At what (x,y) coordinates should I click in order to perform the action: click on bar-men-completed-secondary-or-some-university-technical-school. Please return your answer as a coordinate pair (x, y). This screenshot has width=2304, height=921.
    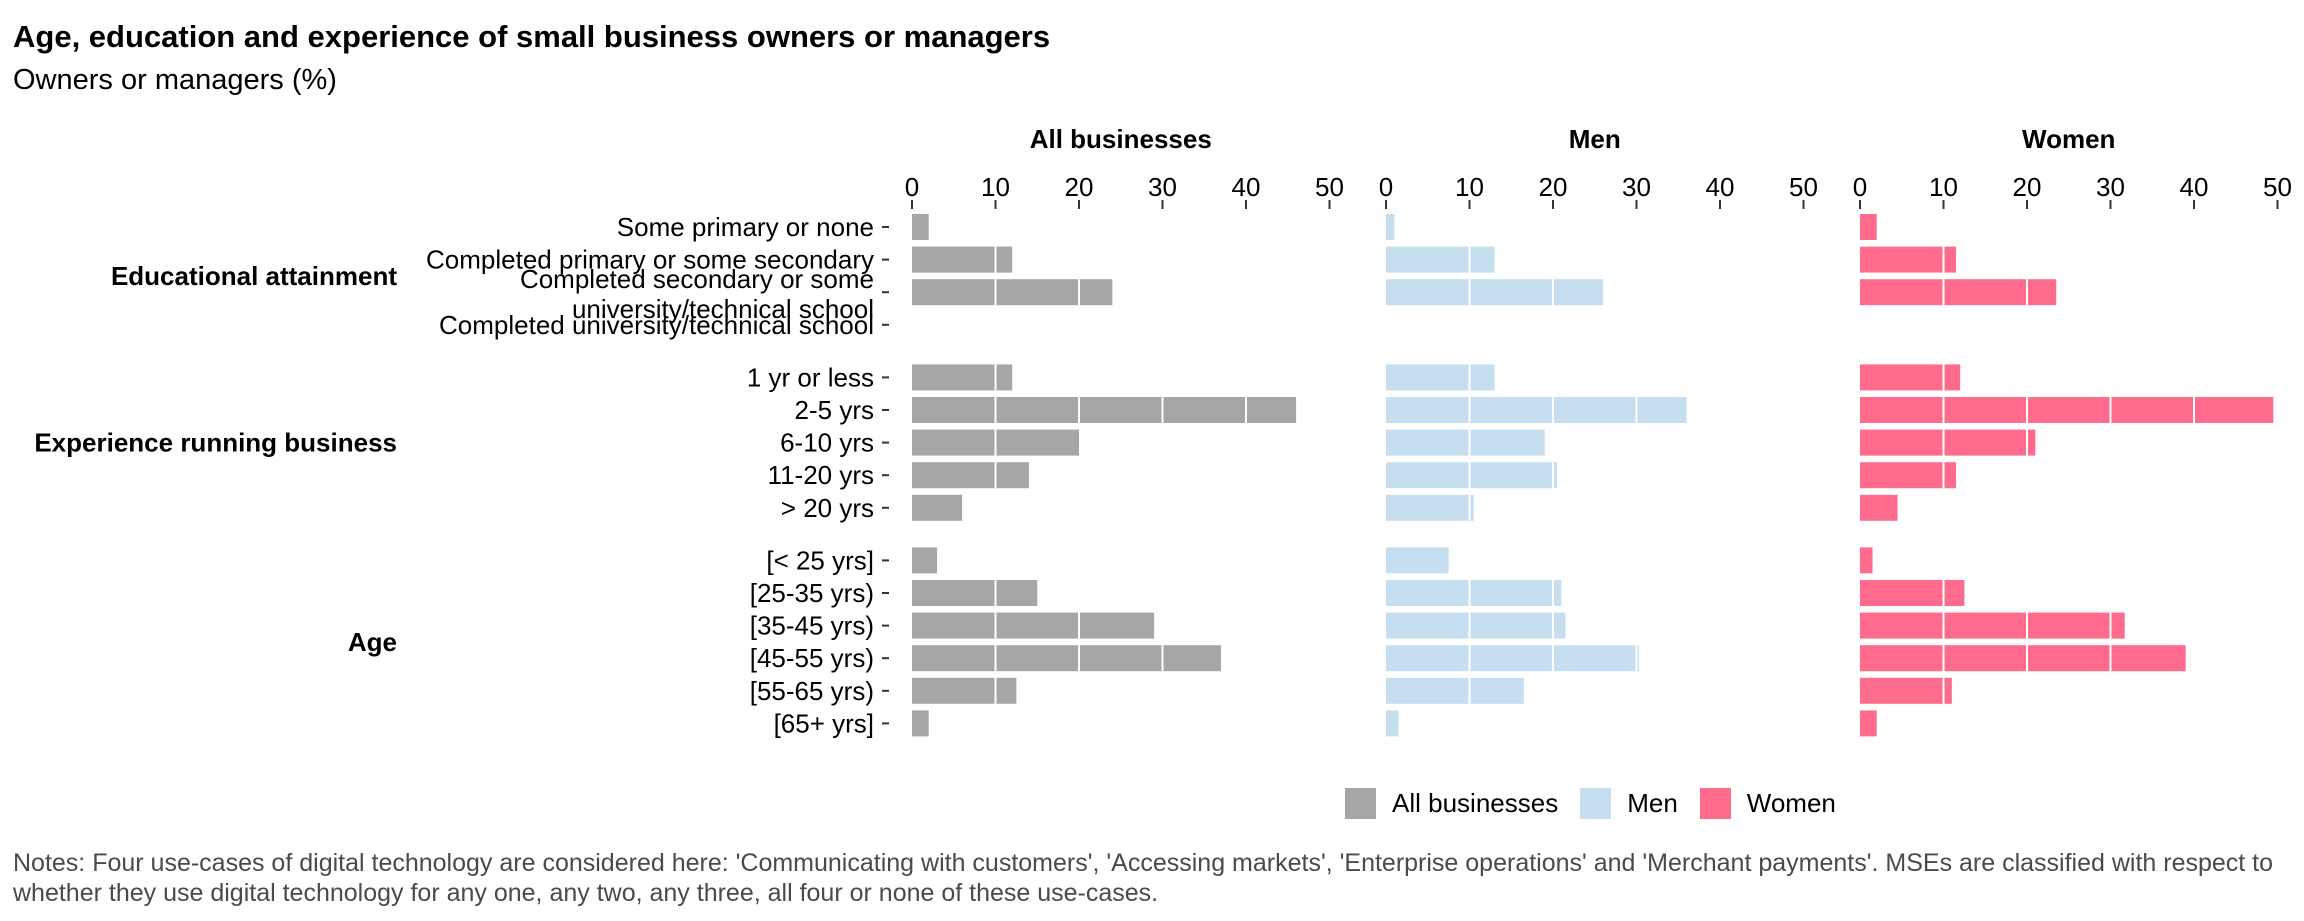
    Looking at the image, I should click on (1495, 292).